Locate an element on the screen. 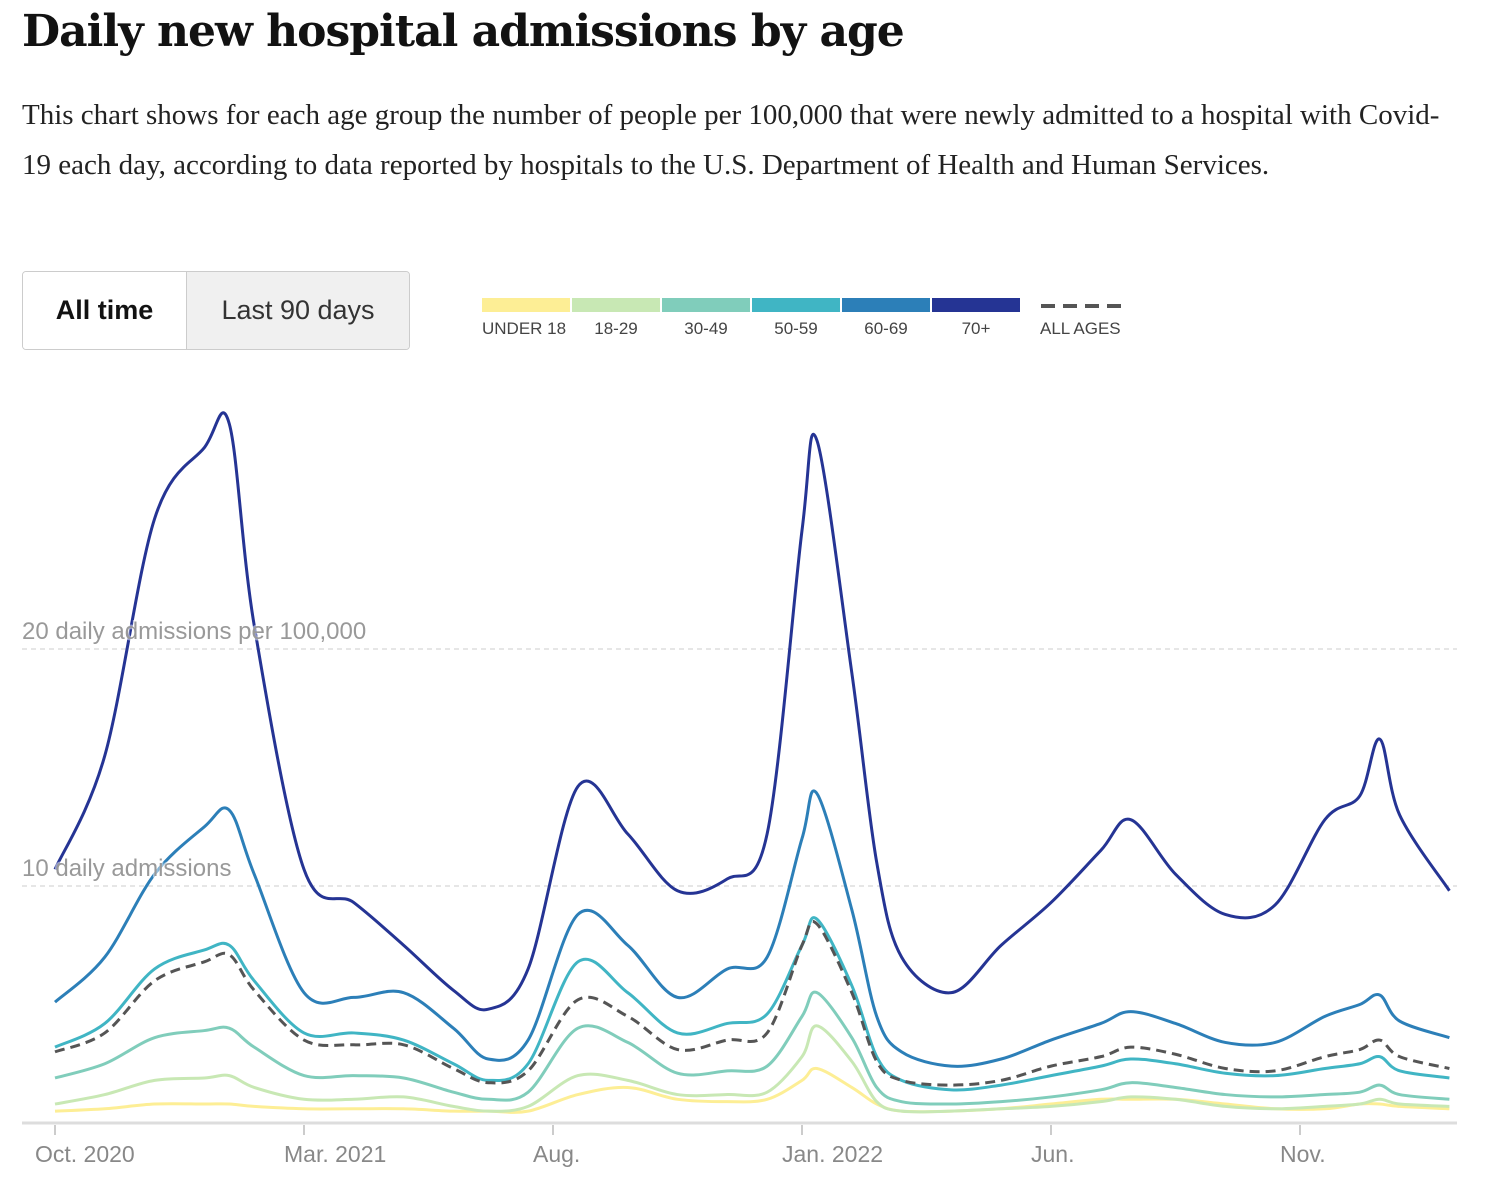 The height and width of the screenshot is (1186, 1486). legend-label: 70+ is located at coordinates (976, 328).